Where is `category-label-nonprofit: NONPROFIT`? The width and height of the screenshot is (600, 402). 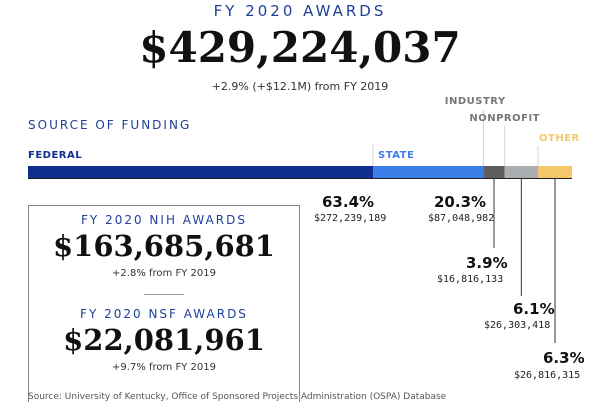 category-label-nonprofit: NONPROFIT is located at coordinates (504, 118).